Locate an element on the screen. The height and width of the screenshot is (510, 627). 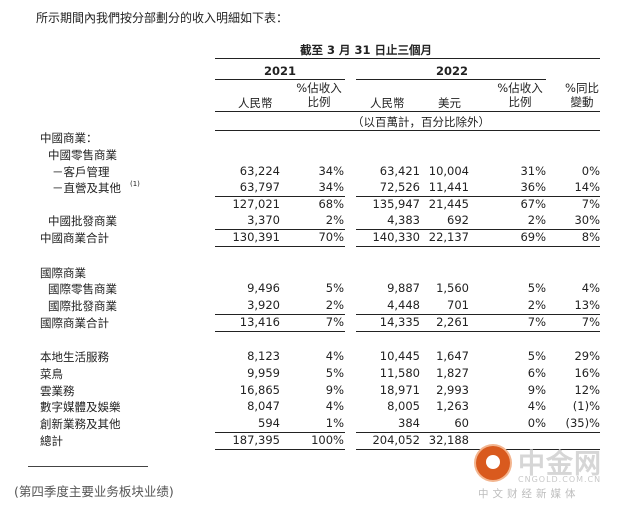
cell-pct-2021: 100% is located at coordinates (327, 440).